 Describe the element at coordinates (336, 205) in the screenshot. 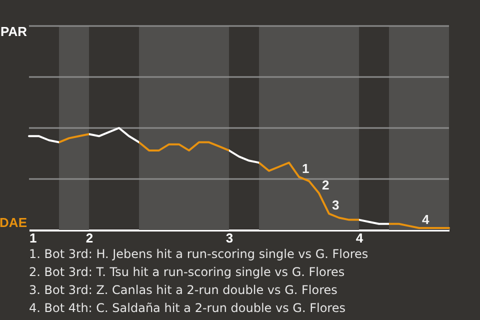

I see `annotation: 3` at that location.